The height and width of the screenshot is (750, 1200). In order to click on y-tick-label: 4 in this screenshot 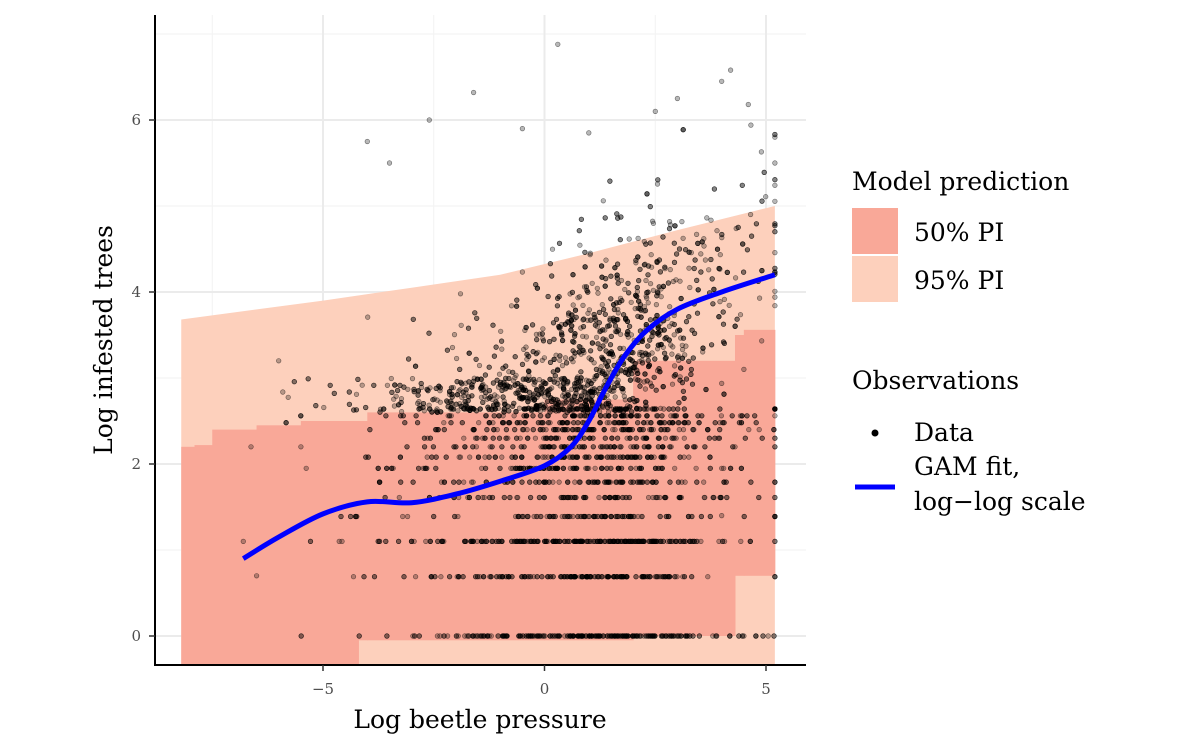, I will do `click(136, 292)`.